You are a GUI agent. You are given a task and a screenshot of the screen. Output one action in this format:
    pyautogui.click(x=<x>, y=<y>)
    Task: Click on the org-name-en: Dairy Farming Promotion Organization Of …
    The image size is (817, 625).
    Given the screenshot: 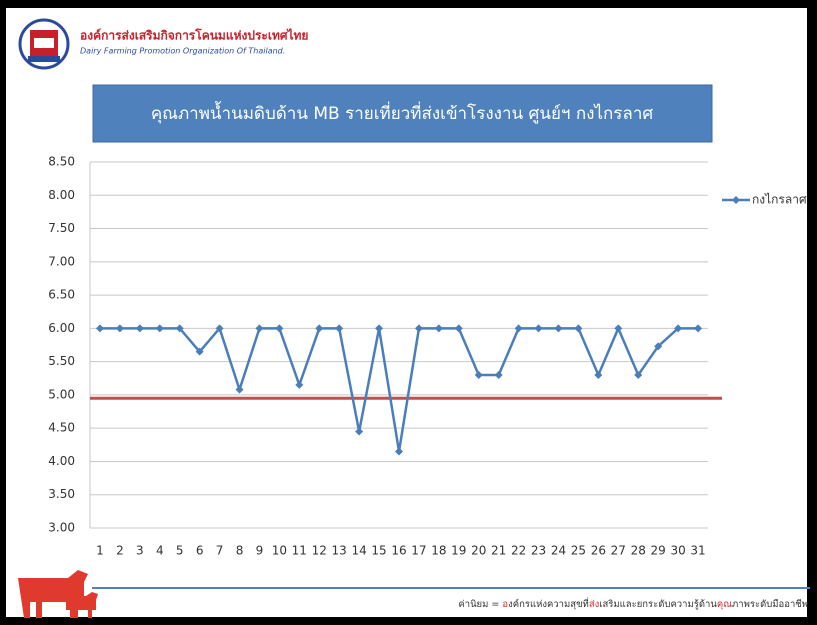 What is the action you would take?
    pyautogui.click(x=182, y=51)
    